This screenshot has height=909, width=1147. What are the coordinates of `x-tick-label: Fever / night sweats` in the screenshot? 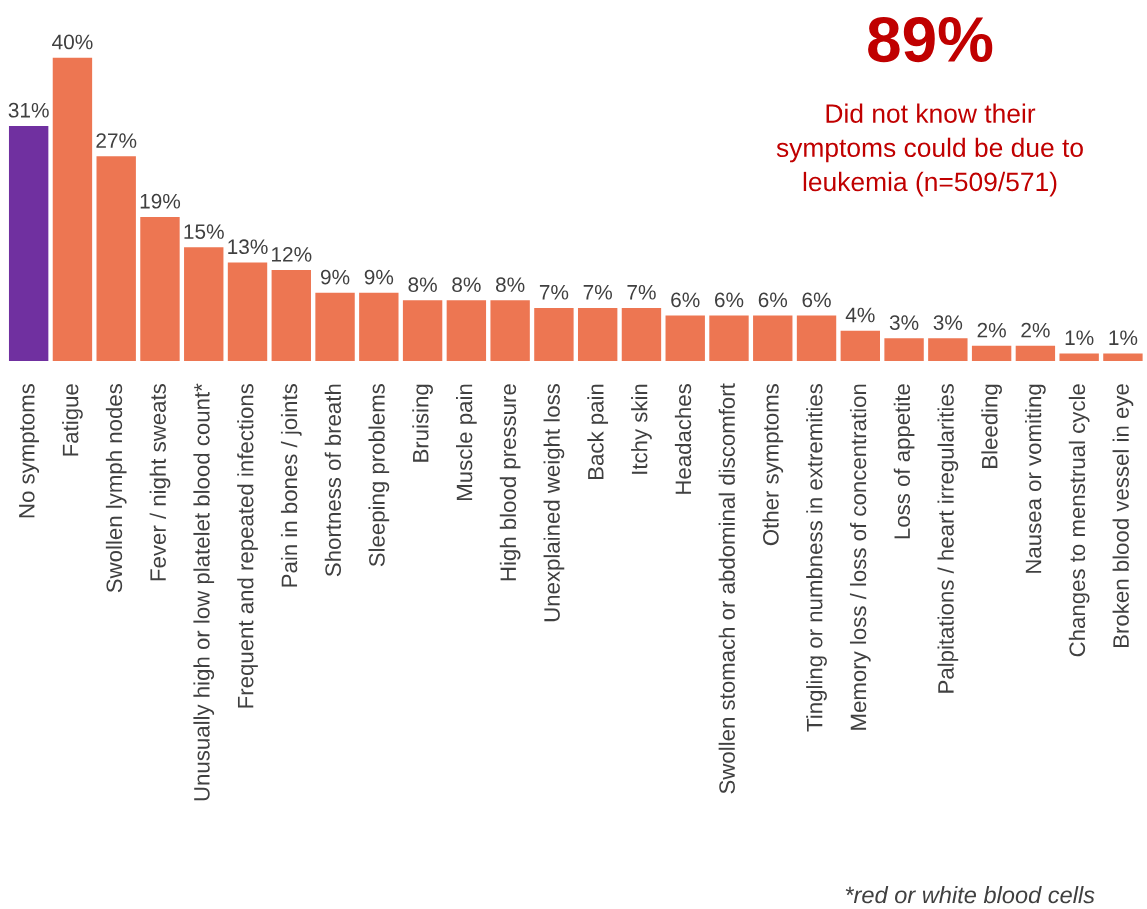 It's located at (160, 482).